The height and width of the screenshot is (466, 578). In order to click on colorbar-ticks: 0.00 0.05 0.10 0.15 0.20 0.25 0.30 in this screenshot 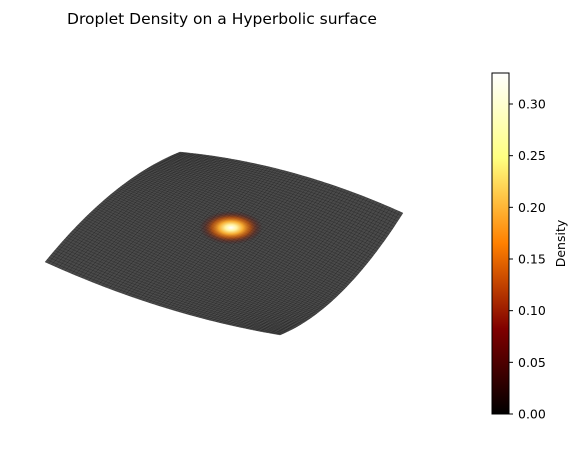, I will do `click(527, 259)`.